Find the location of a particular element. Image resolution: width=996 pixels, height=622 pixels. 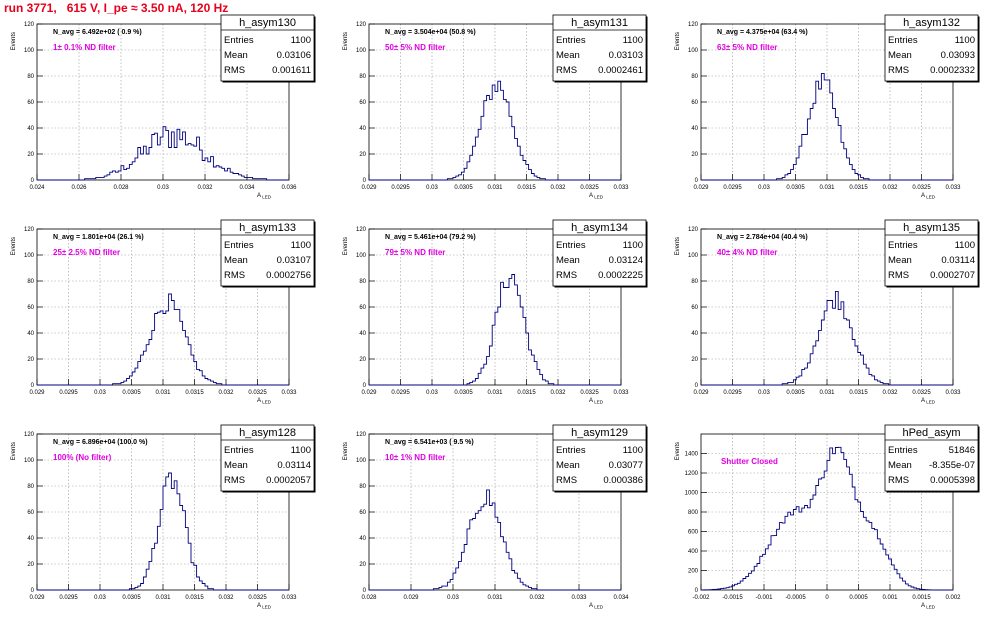

histogram-name: h_asym132 is located at coordinates (931, 23).